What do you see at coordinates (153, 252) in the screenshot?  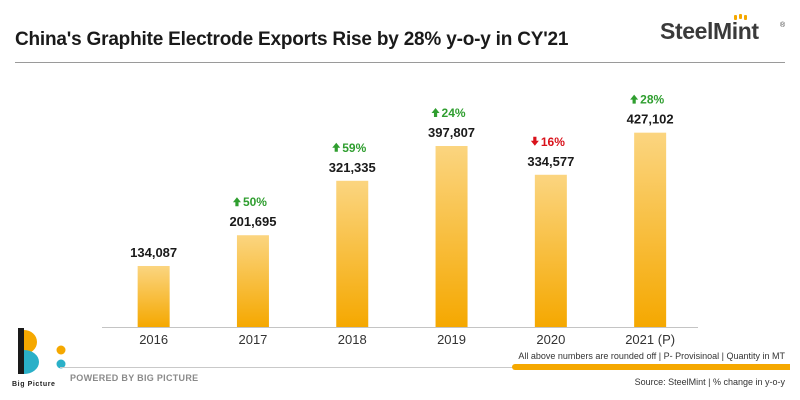 I see `value-label-2016: 134,087` at bounding box center [153, 252].